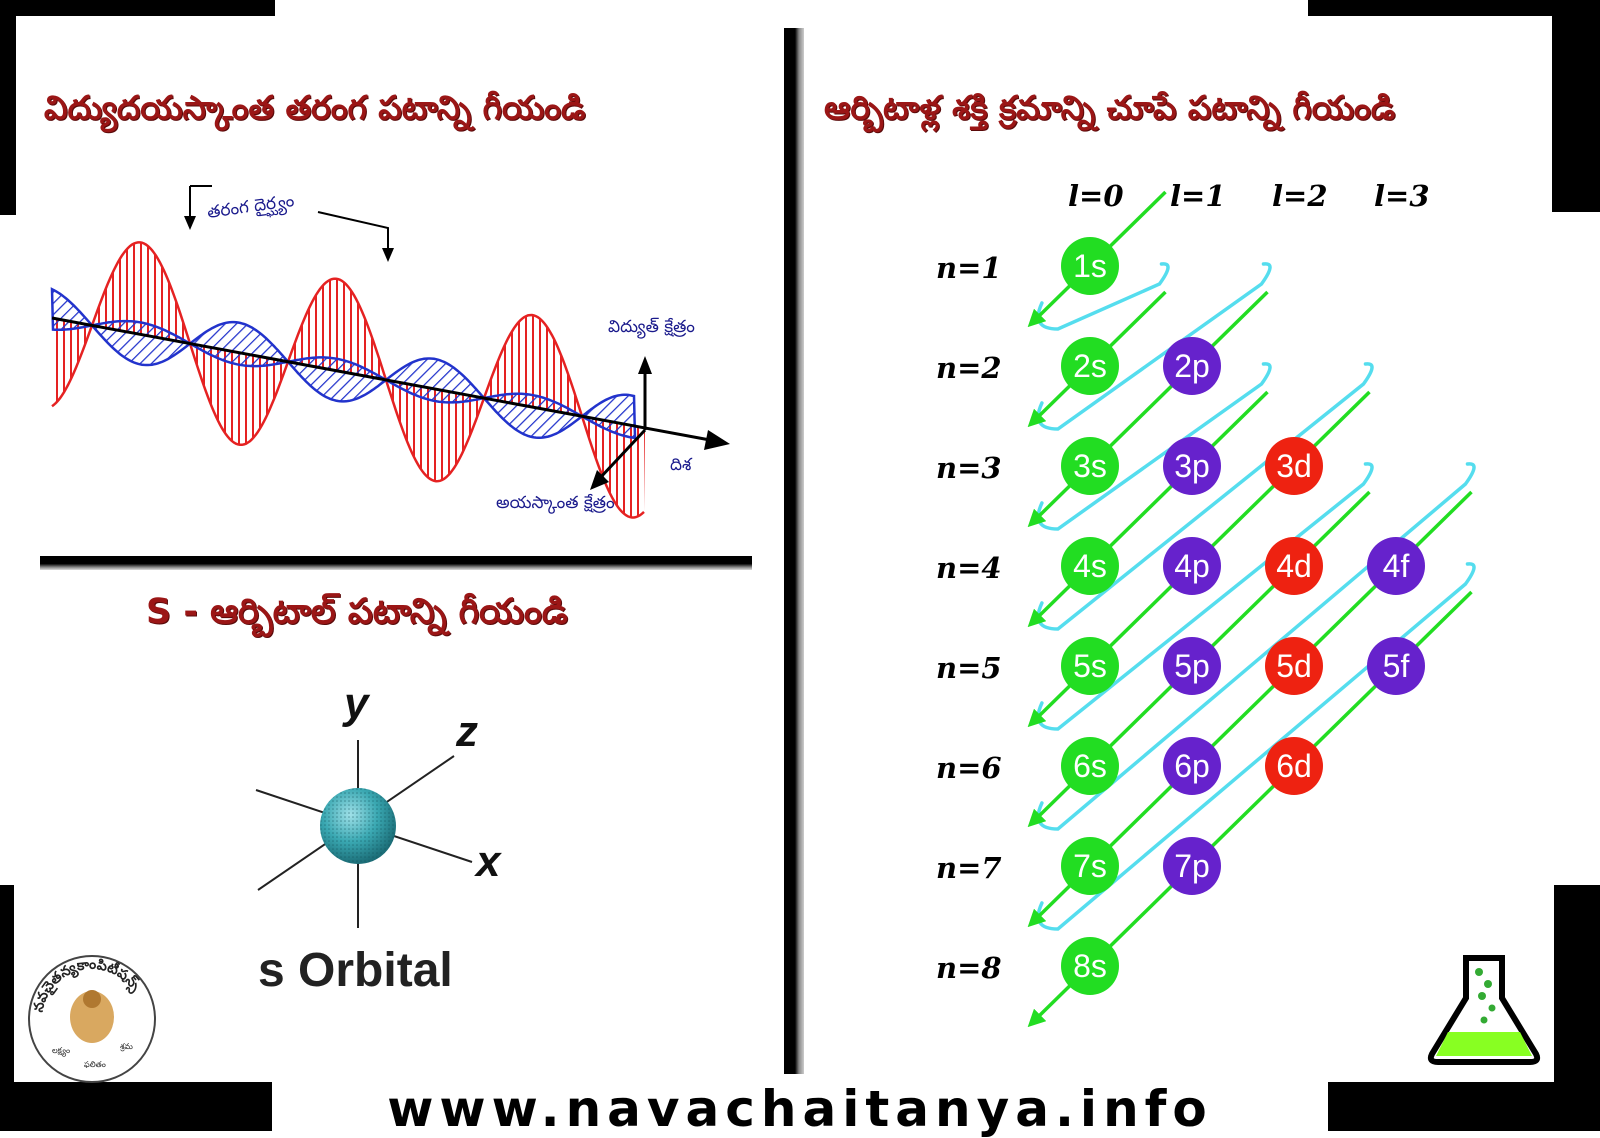 The height and width of the screenshot is (1138, 1600). I want to click on diagonal-arrow, so click(1148, 509).